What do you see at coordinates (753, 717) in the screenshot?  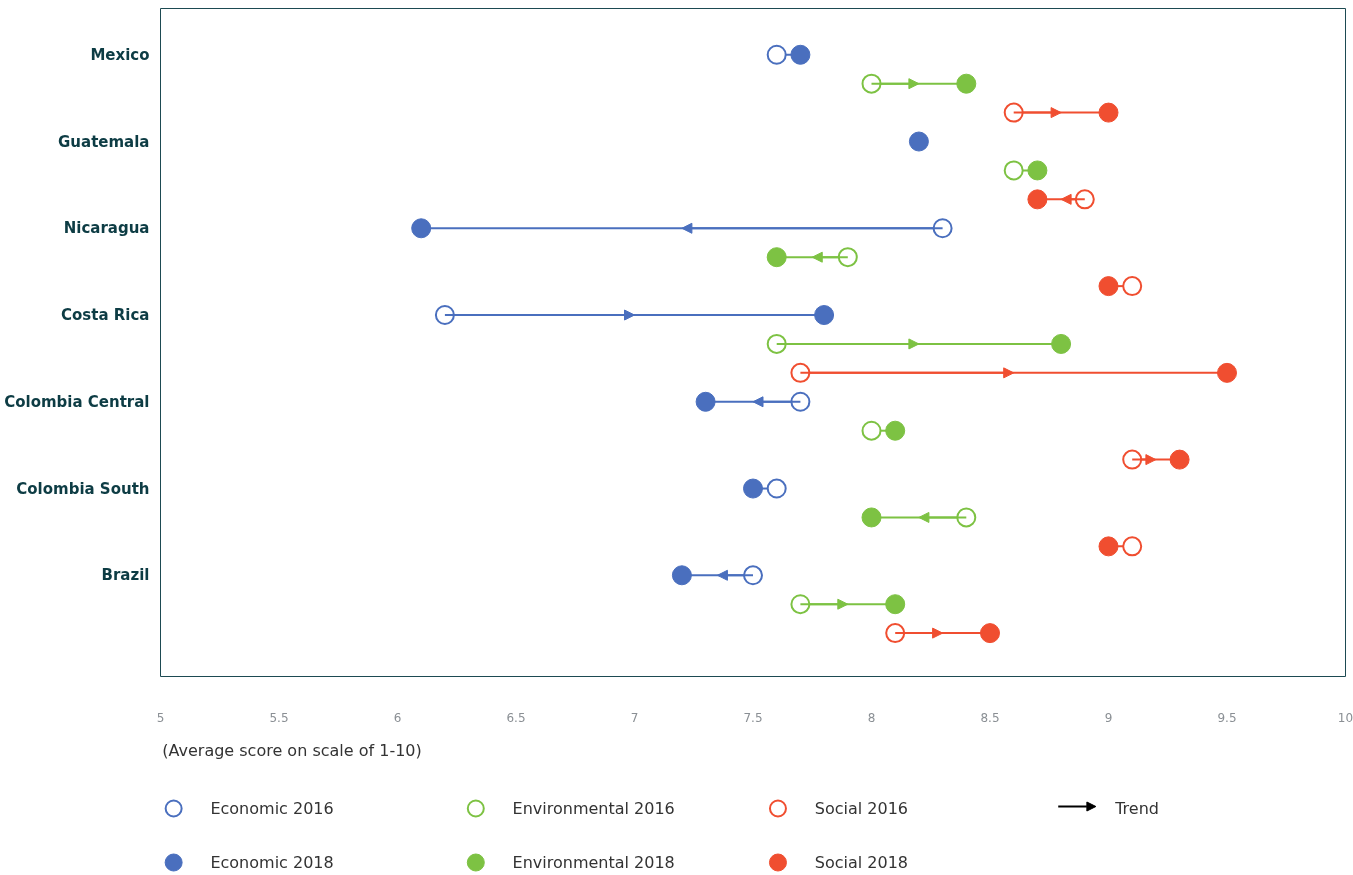 I see `x-tick-label: 7.5` at bounding box center [753, 717].